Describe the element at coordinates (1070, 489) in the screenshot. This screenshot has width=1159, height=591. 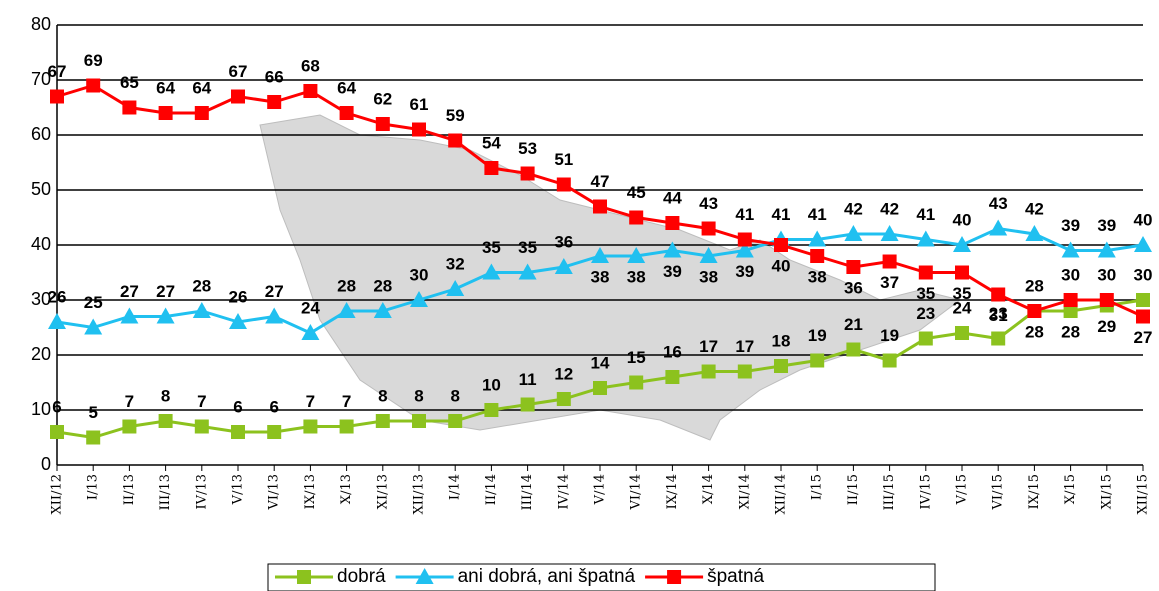
I see `x-tick-label: X/15` at that location.